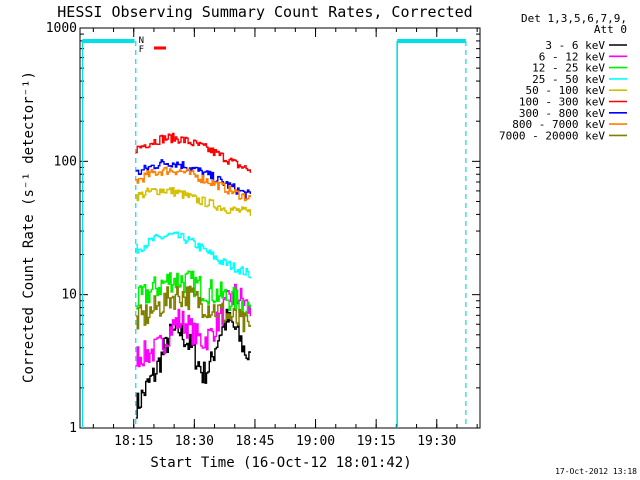 The image size is (640, 480). What do you see at coordinates (568, 68) in the screenshot?
I see `legend-label: 12 - 25 keV` at bounding box center [568, 68].